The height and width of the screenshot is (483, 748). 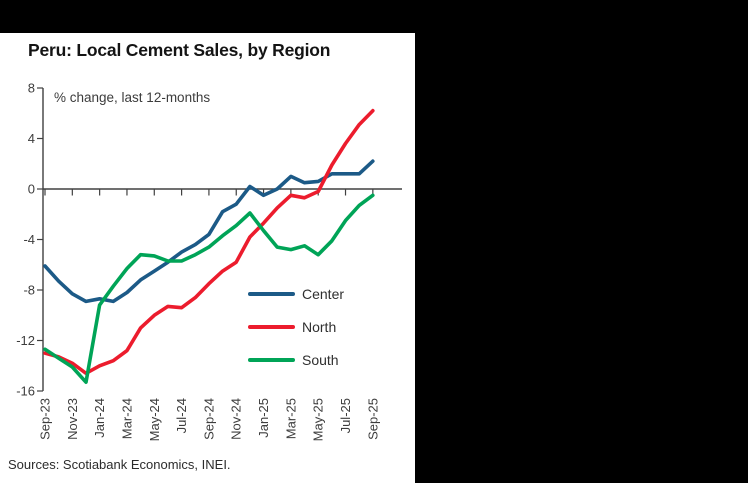 I want to click on units-note: % change, last 12-months, so click(x=132, y=97).